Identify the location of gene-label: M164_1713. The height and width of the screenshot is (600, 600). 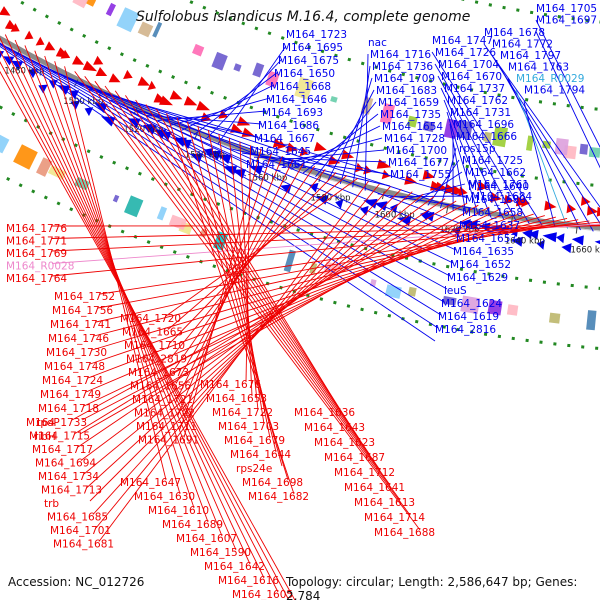
(71, 491).